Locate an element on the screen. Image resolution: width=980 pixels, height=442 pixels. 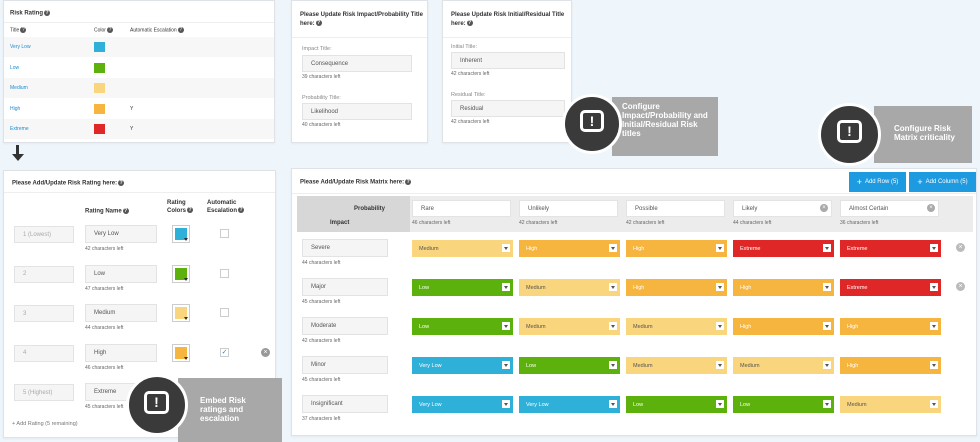
remove-rating-icon: × is located at coordinates (265, 352).